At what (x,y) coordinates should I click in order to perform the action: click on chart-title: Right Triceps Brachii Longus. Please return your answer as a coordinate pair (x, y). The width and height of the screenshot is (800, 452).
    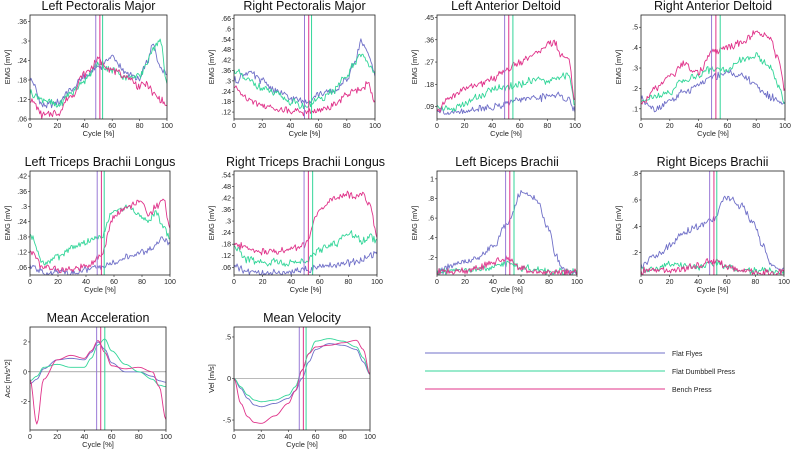
    Looking at the image, I should click on (305, 162).